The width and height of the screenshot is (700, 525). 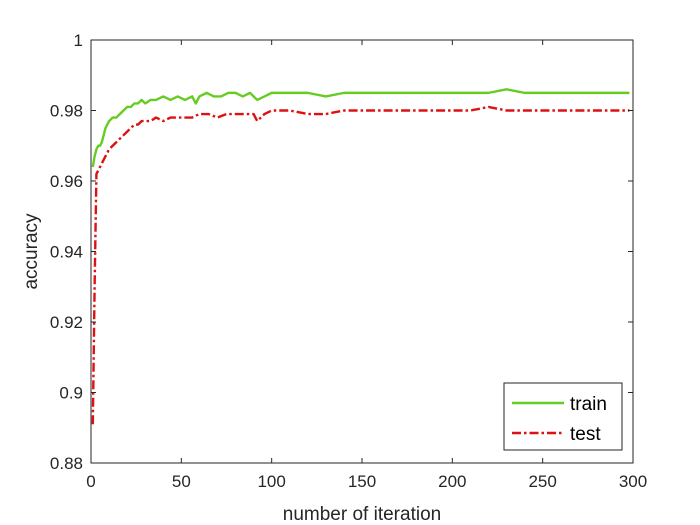 I want to click on series-line-train, so click(x=360, y=128).